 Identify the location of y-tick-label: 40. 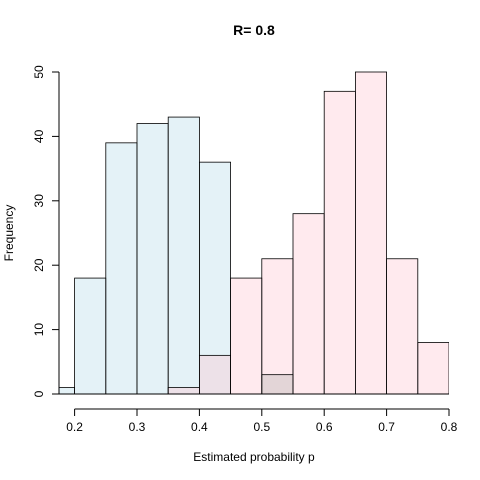
(39, 136).